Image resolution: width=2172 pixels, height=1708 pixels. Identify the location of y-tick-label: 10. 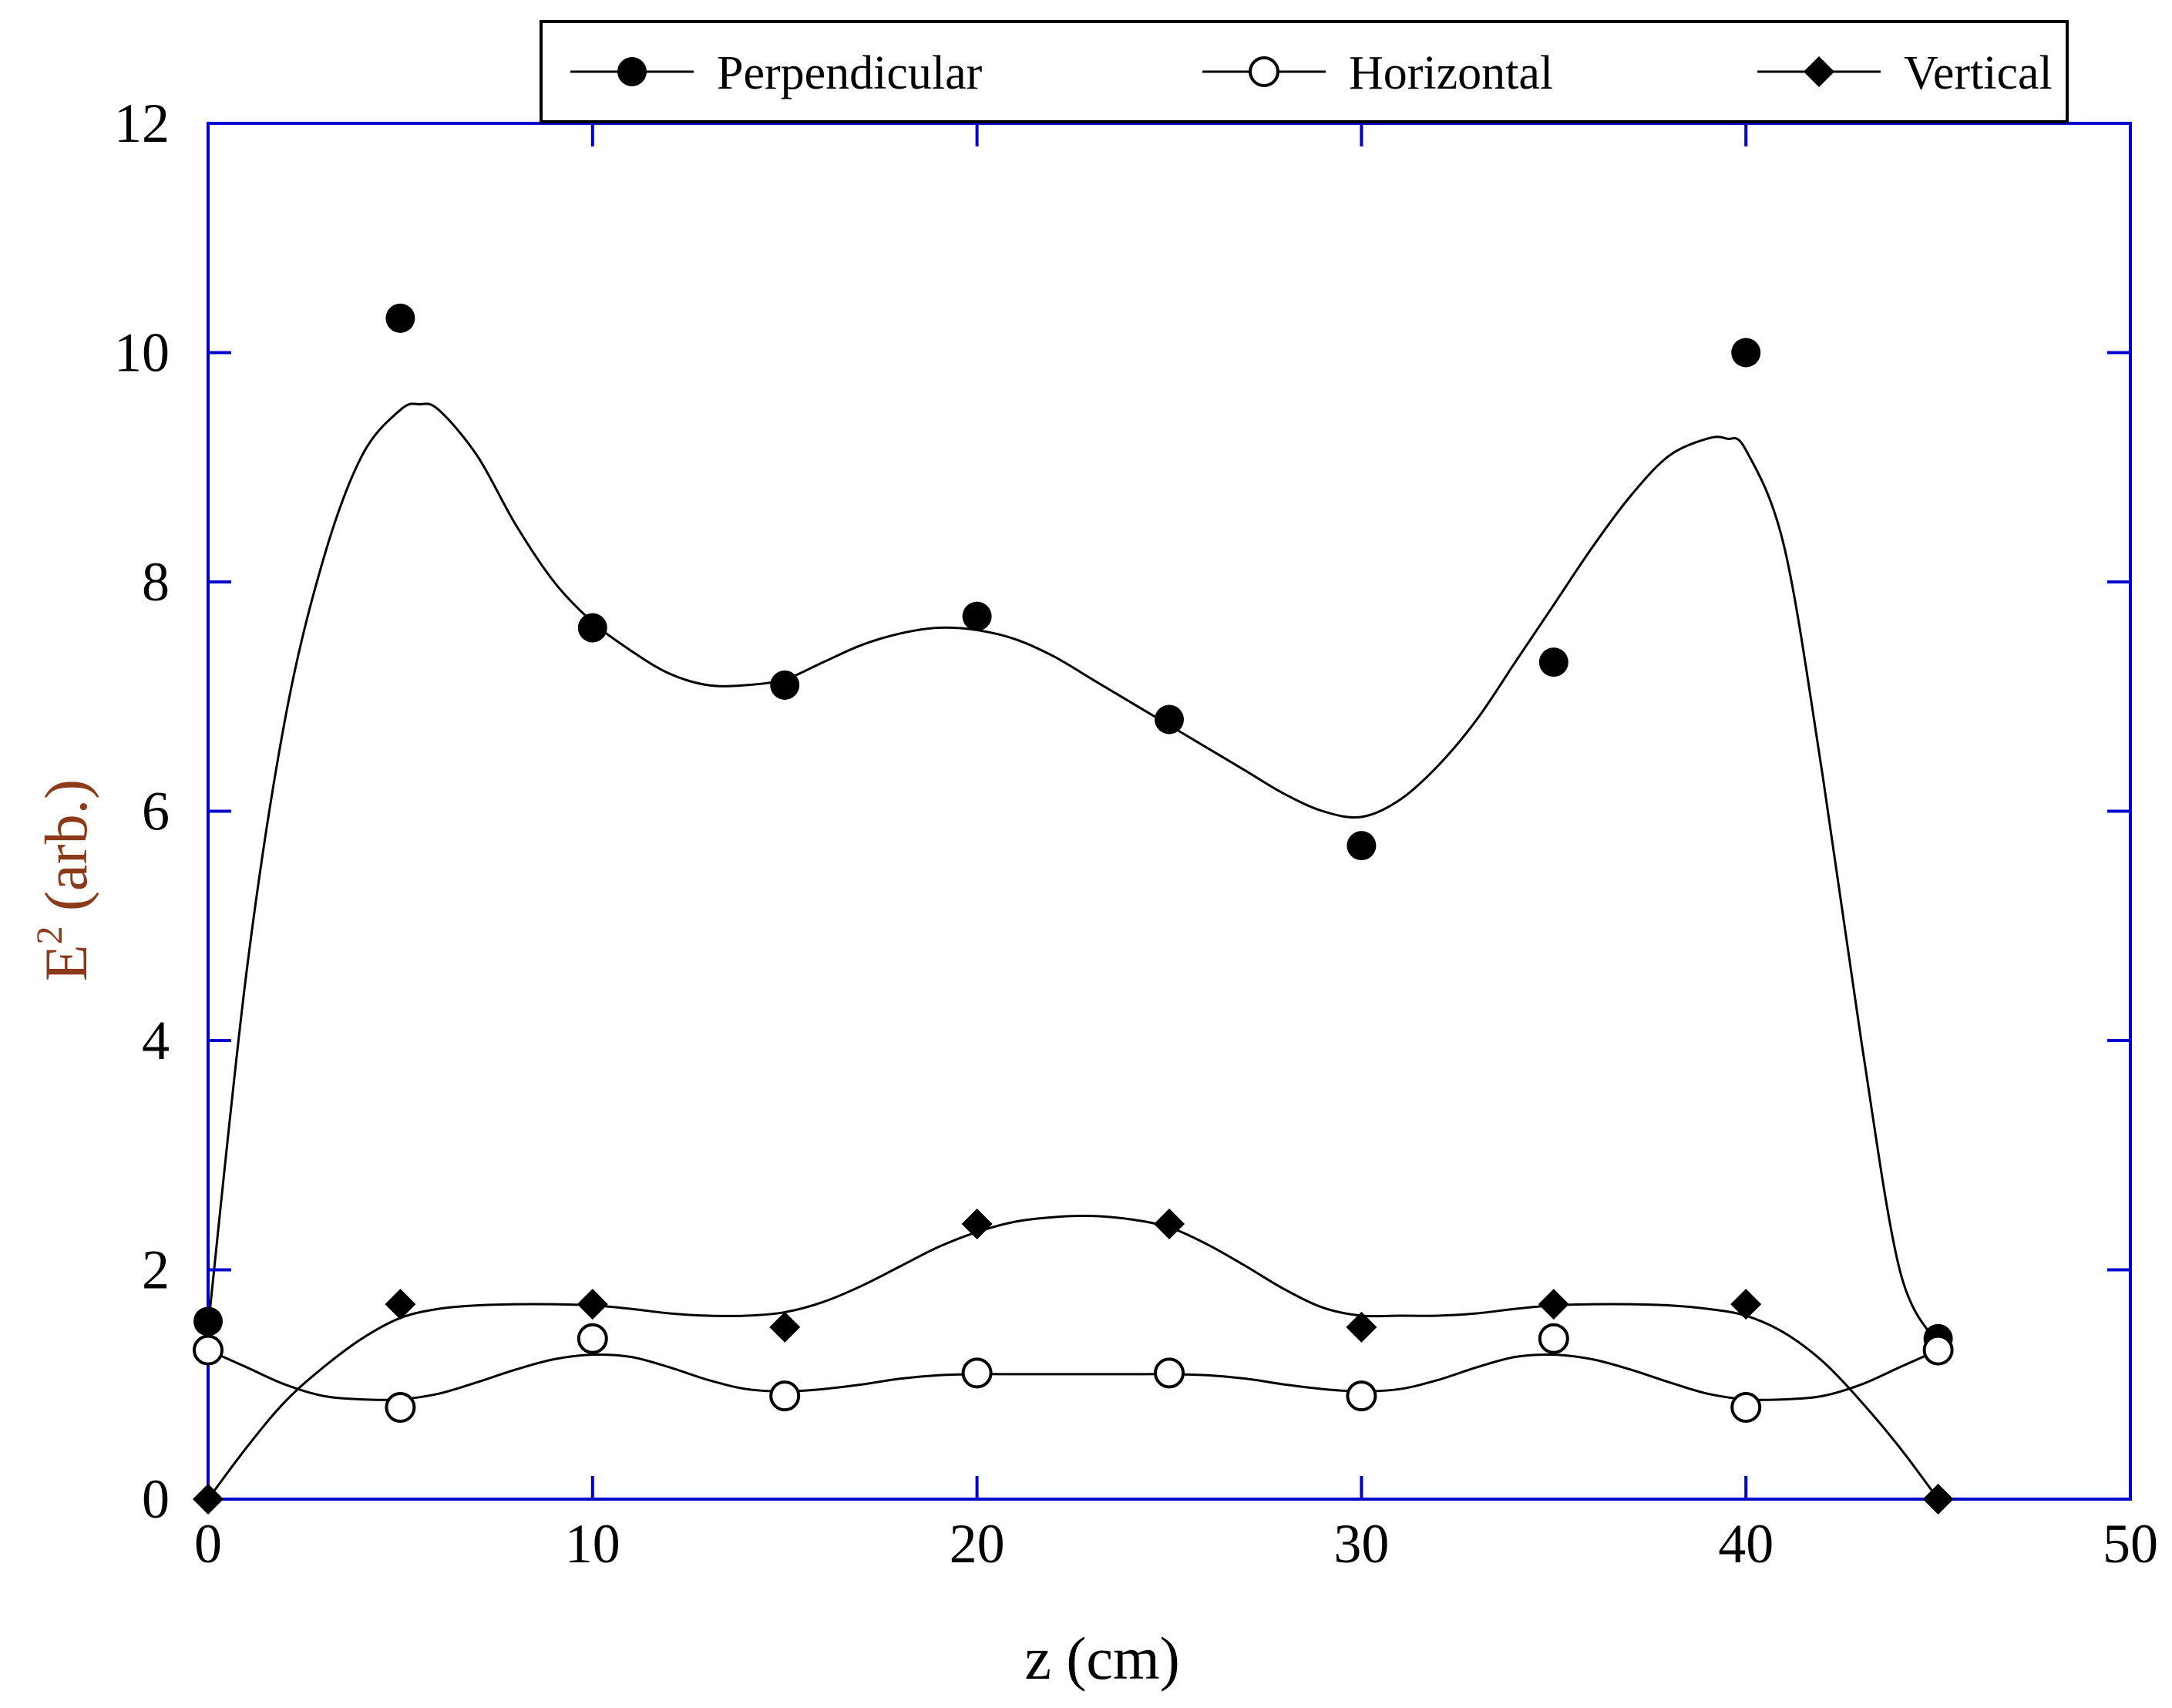
(142, 353).